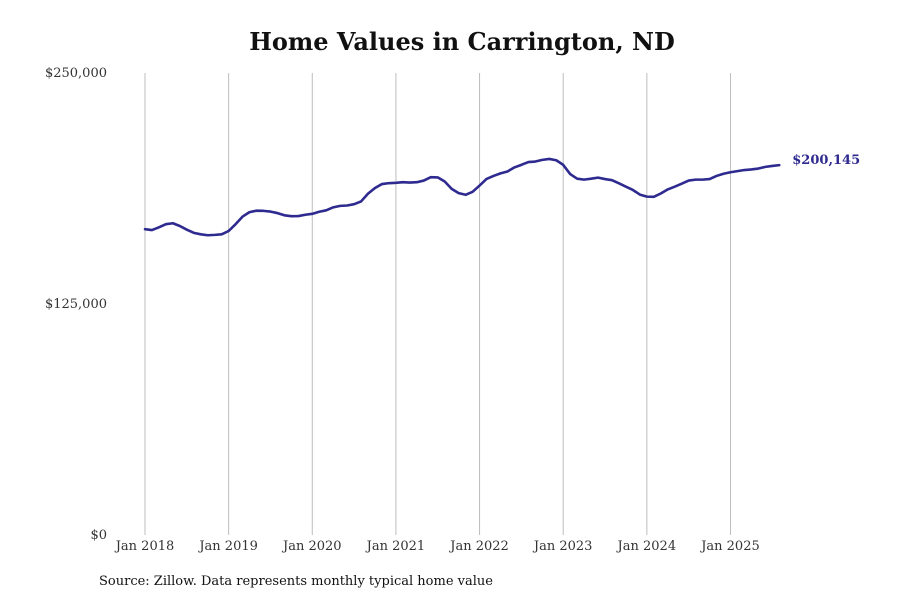  What do you see at coordinates (729, 546) in the screenshot?
I see `x-tick-label: Jan 2025` at bounding box center [729, 546].